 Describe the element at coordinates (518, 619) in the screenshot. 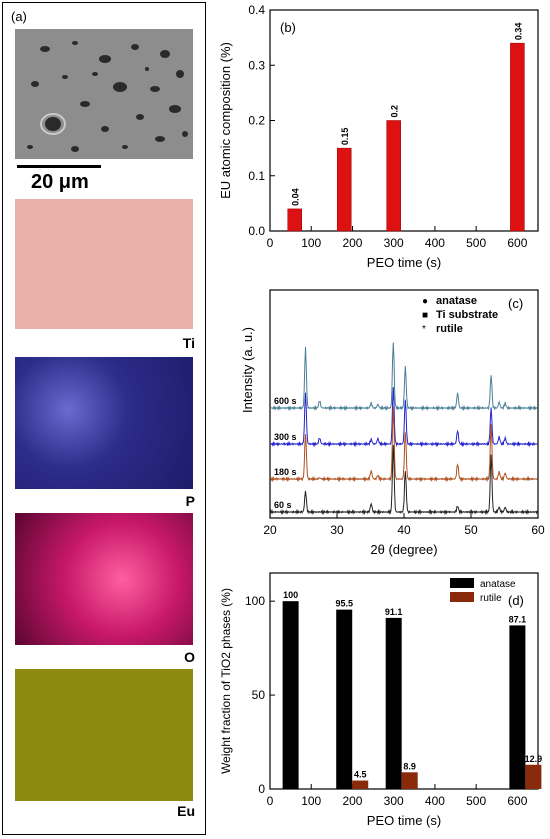

I see `bar-value-anatase-d: 87.1` at that location.